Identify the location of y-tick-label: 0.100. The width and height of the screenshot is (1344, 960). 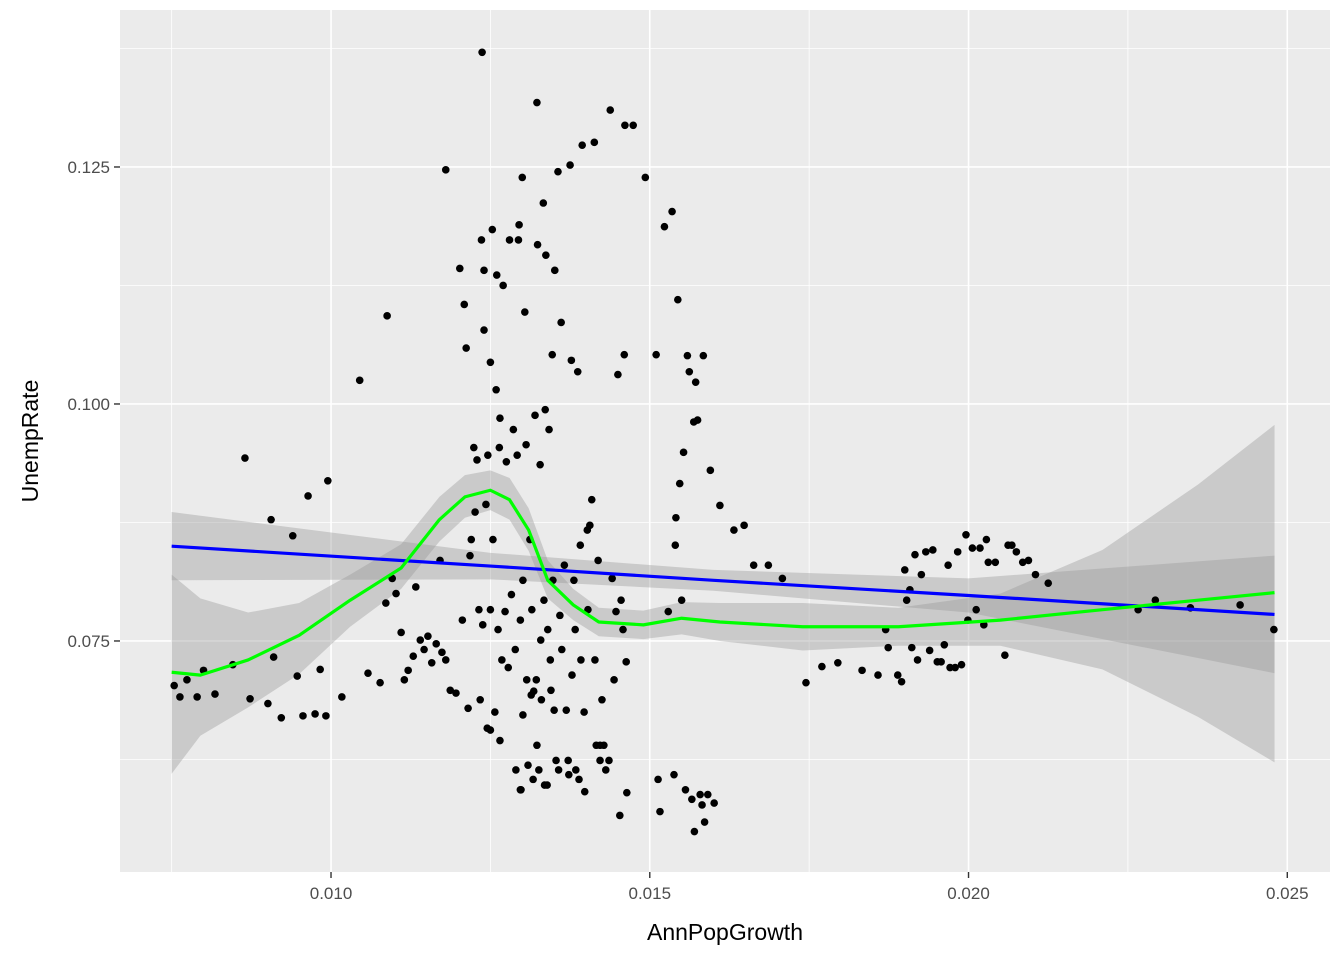
(88, 404).